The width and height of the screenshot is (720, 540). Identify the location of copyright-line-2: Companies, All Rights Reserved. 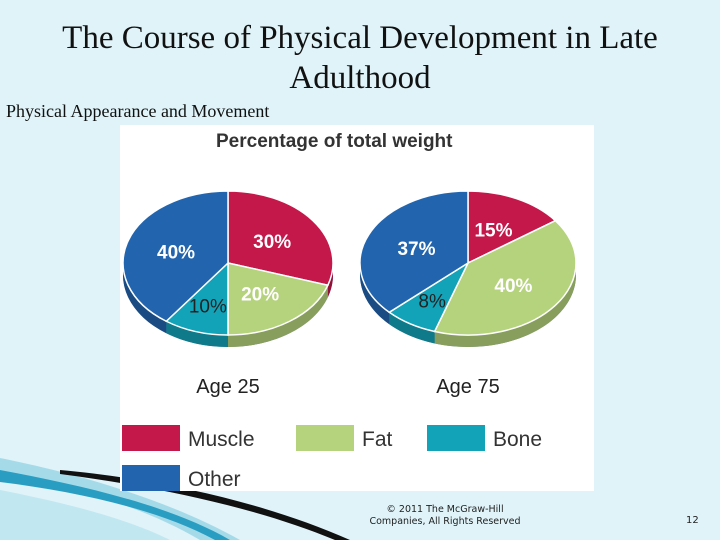
(445, 521).